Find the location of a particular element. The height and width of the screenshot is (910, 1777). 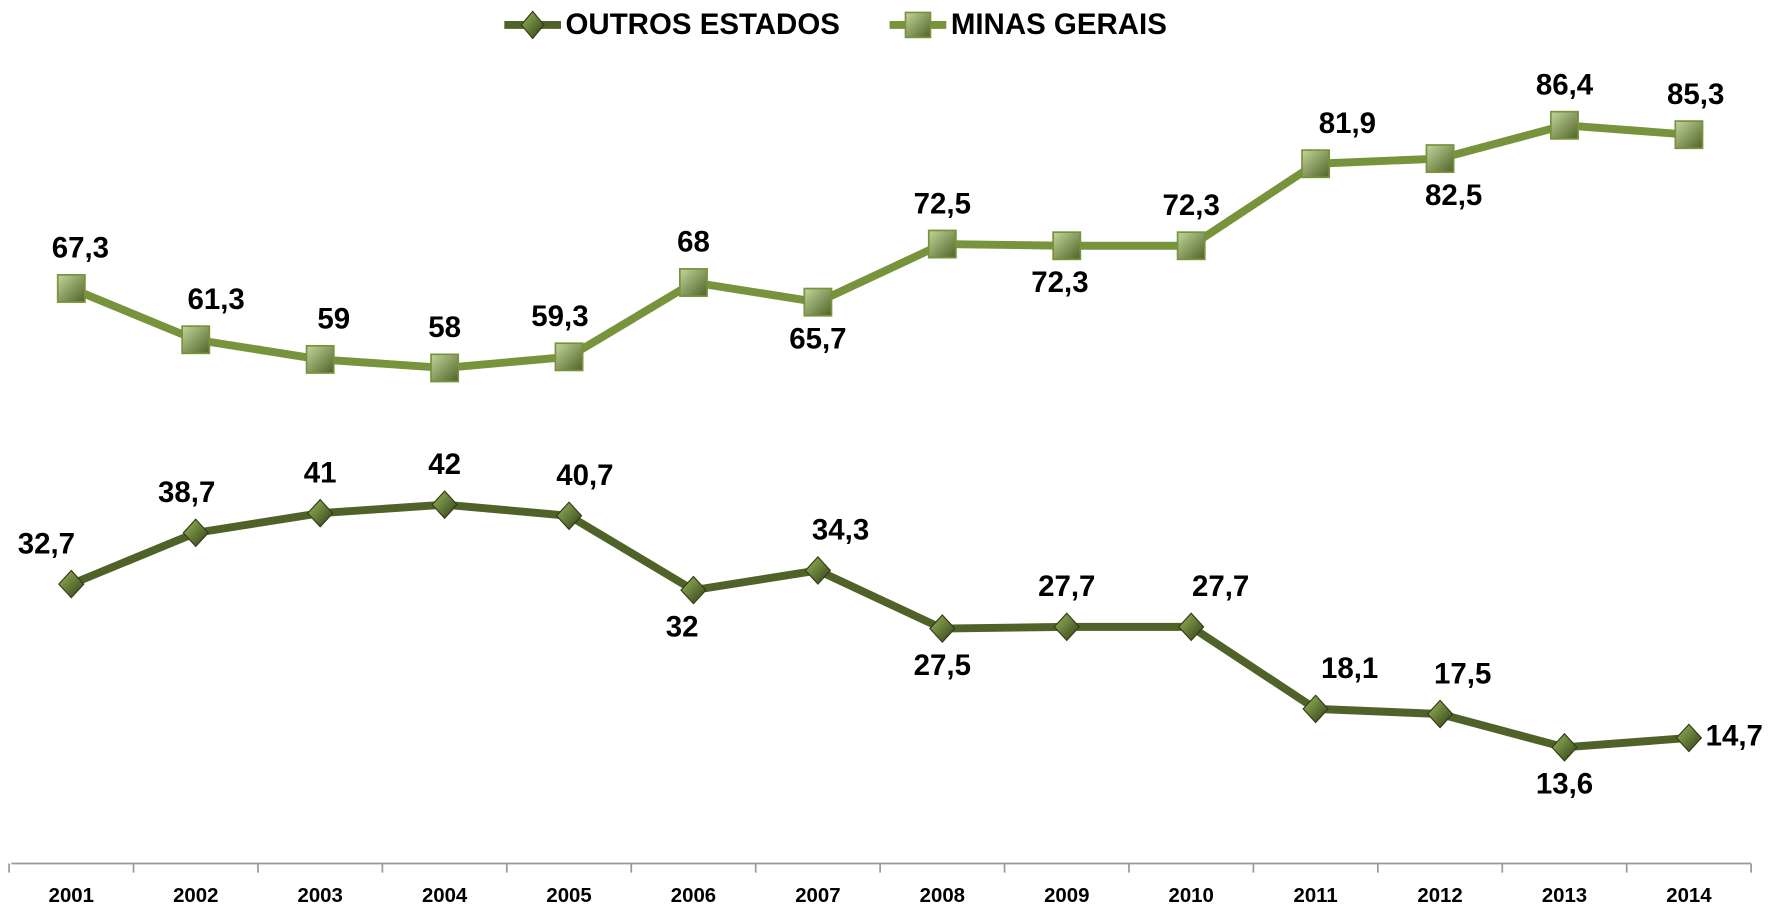

value-label: 59,3 is located at coordinates (559, 316).